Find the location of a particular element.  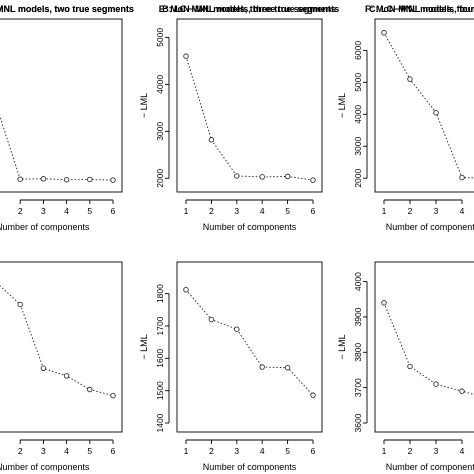

panel-title: E: MoN−MNL models, three true segments is located at coordinates (249, 9).